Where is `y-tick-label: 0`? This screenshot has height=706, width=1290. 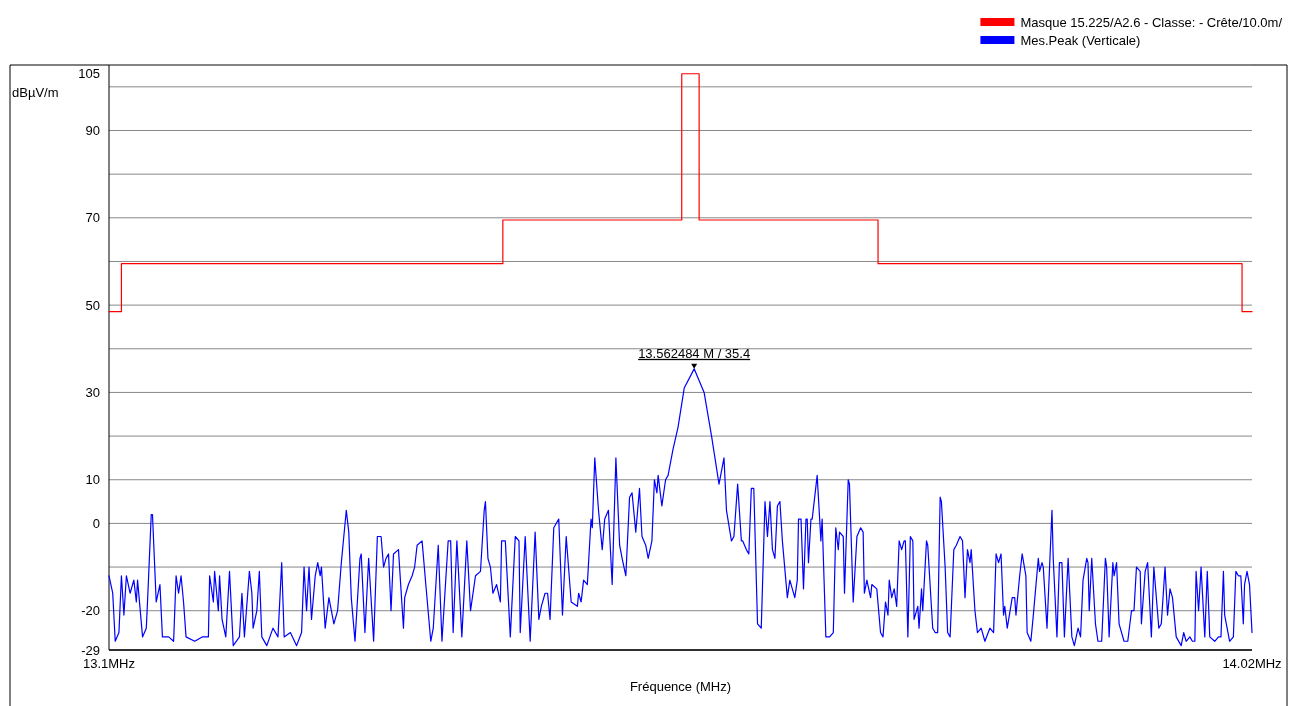 y-tick-label: 0 is located at coordinates (96, 523).